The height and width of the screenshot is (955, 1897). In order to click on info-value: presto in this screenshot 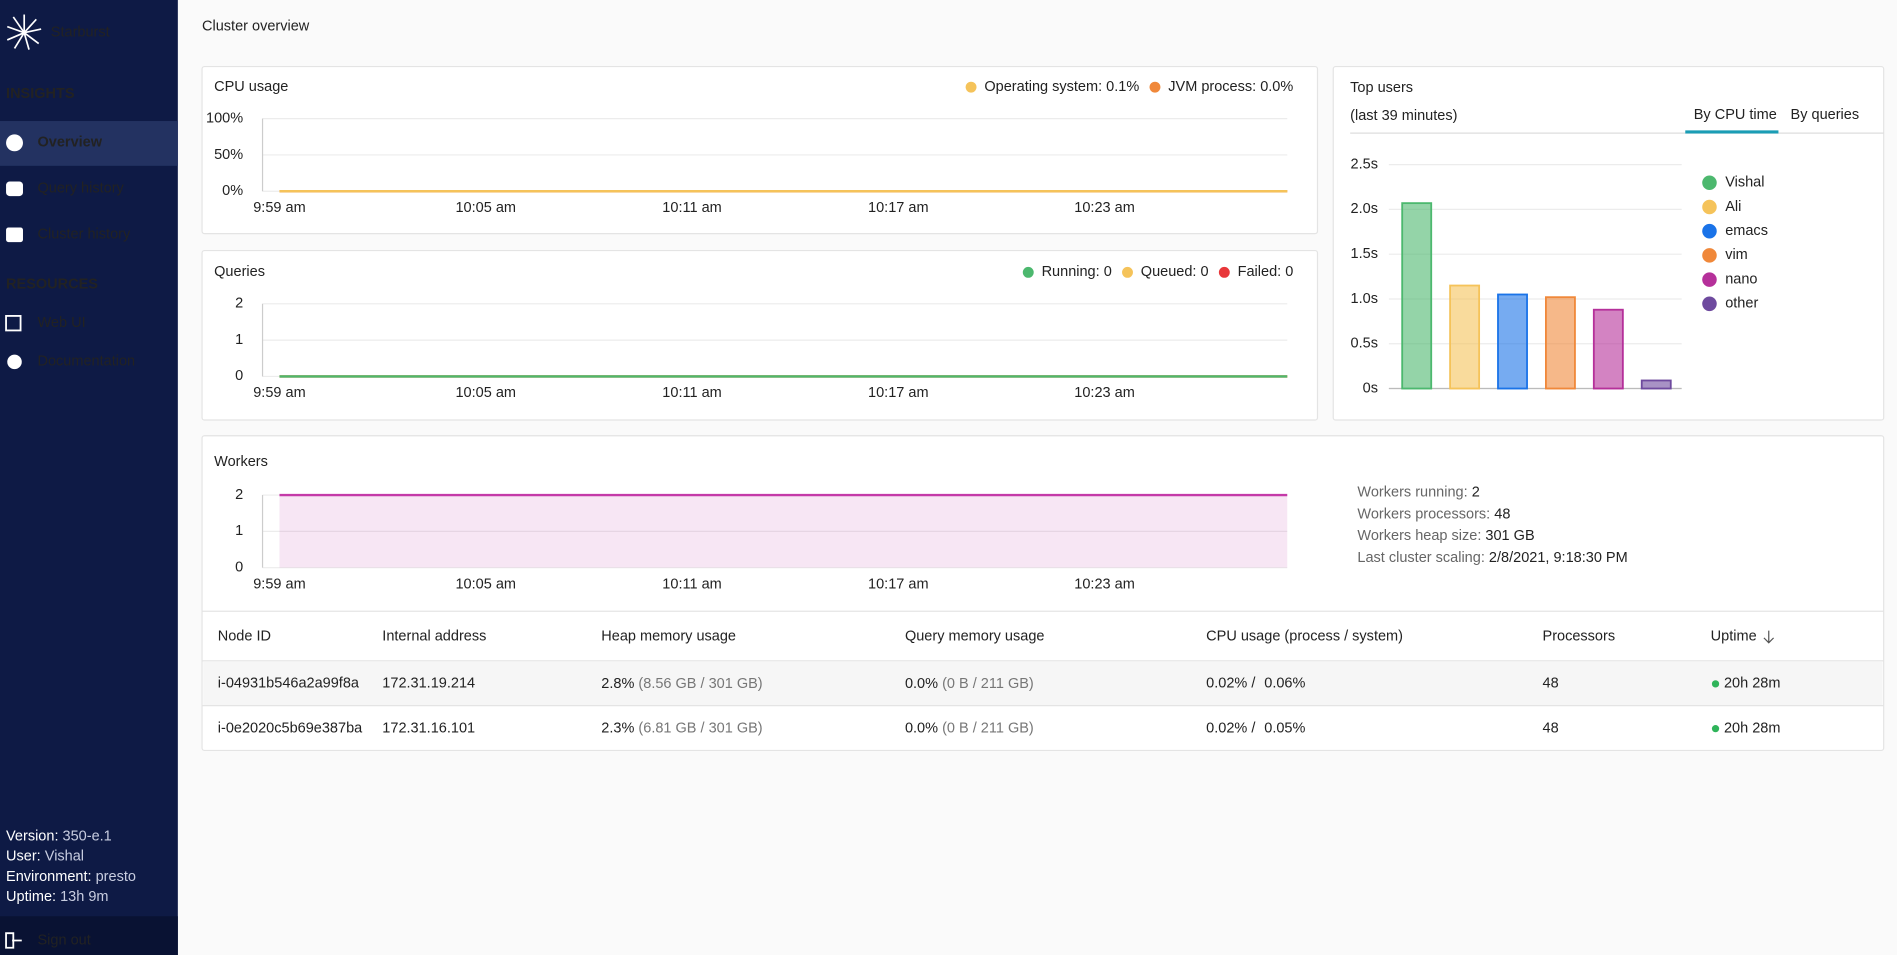, I will do `click(116, 877)`.